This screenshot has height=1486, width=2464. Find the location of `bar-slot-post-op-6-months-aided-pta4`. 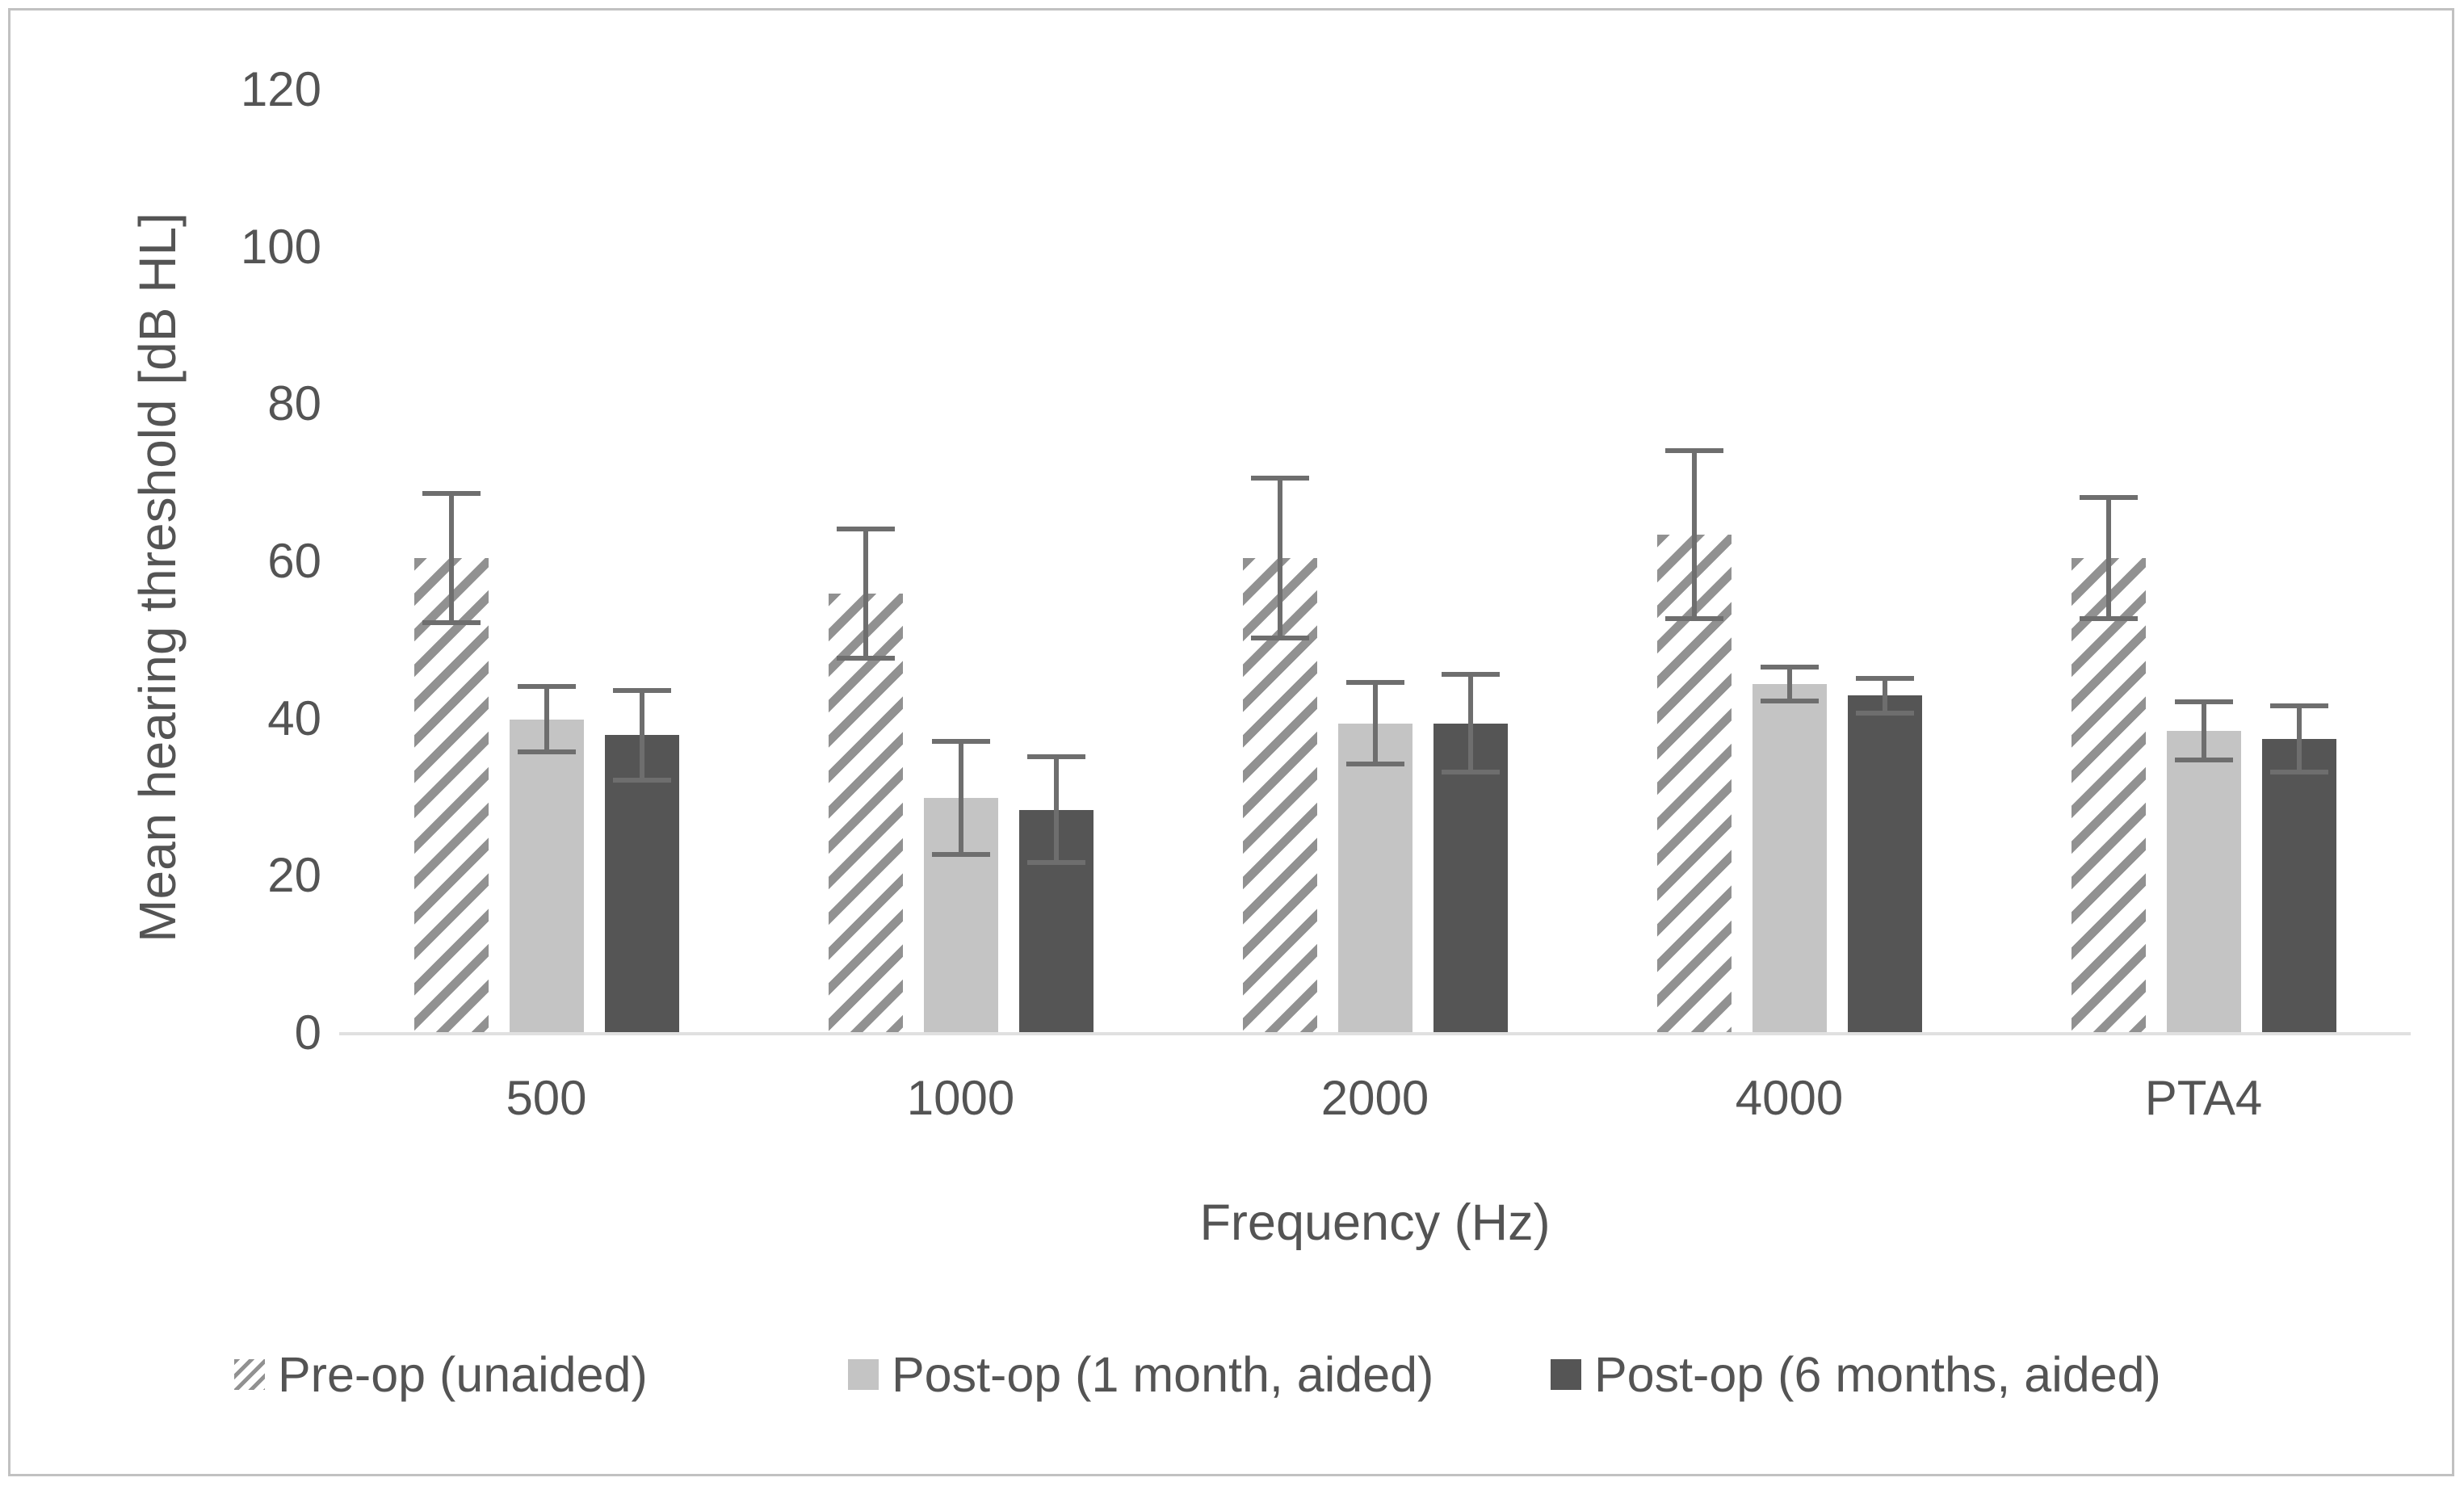

bar-slot-post-op-6-months-aided-pta4 is located at coordinates (2298, 562).